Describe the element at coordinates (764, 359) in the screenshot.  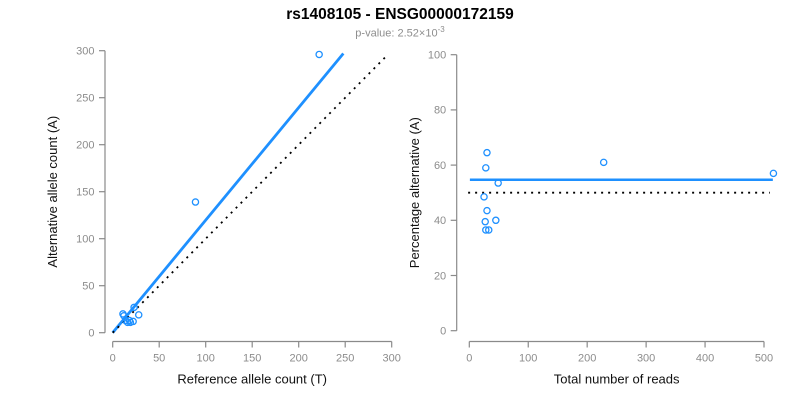
I see `x-tick-label: 500` at that location.